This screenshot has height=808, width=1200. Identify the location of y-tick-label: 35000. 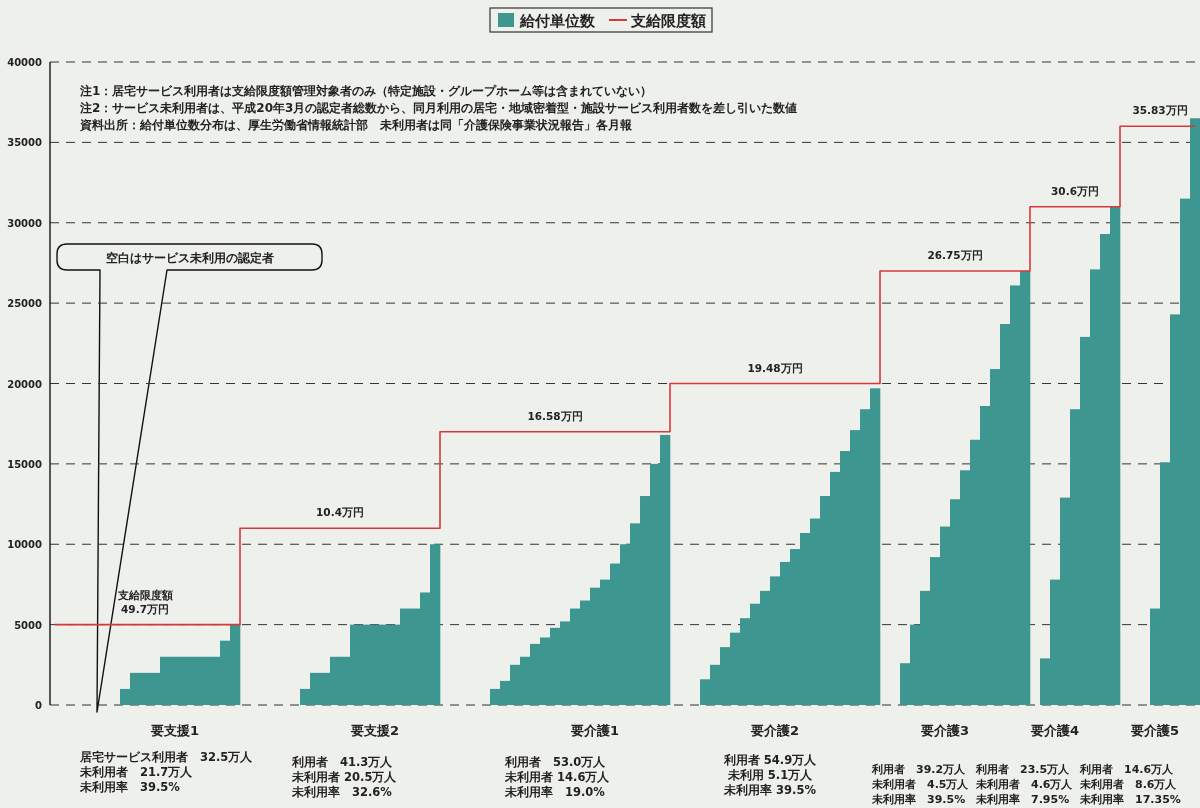
(25, 143).